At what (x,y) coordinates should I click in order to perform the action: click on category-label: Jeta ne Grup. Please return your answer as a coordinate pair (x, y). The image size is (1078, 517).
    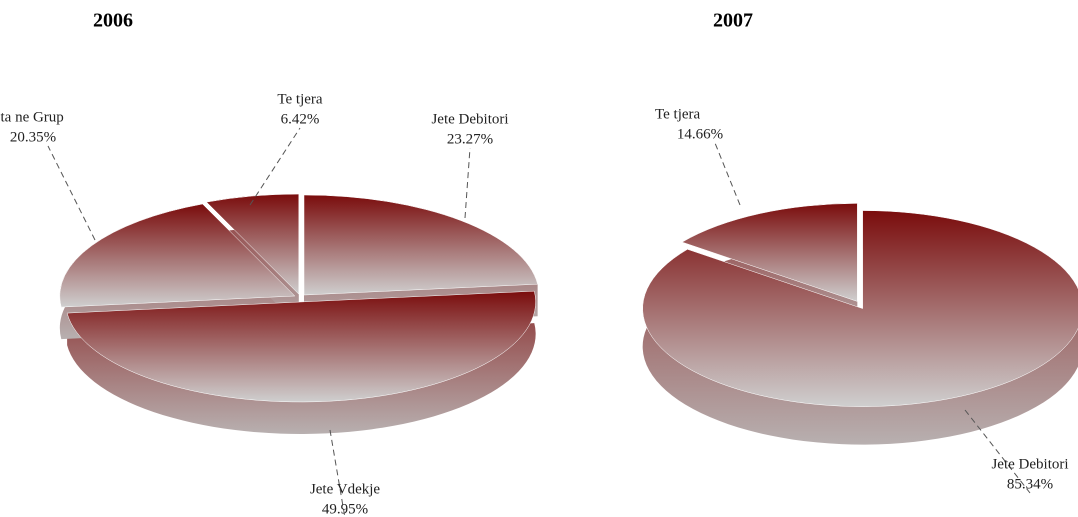
    Looking at the image, I should click on (32, 117).